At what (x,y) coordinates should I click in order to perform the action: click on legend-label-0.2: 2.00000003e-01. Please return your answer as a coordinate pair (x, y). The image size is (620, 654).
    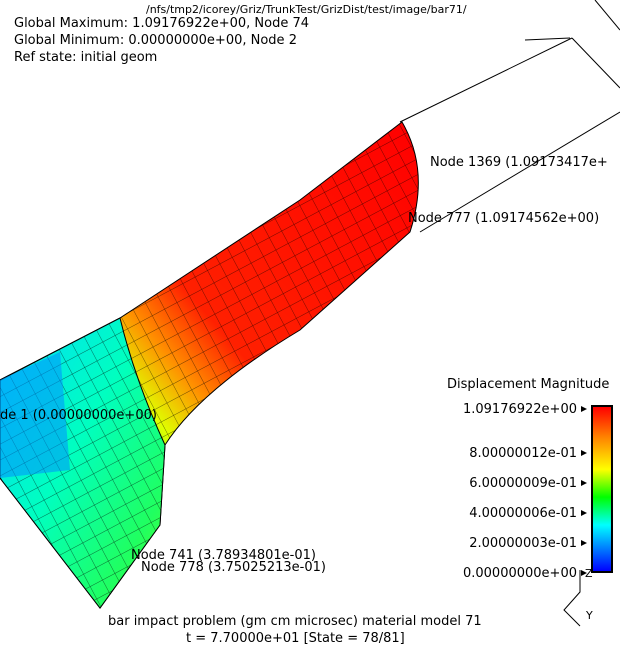
    Looking at the image, I should click on (523, 543).